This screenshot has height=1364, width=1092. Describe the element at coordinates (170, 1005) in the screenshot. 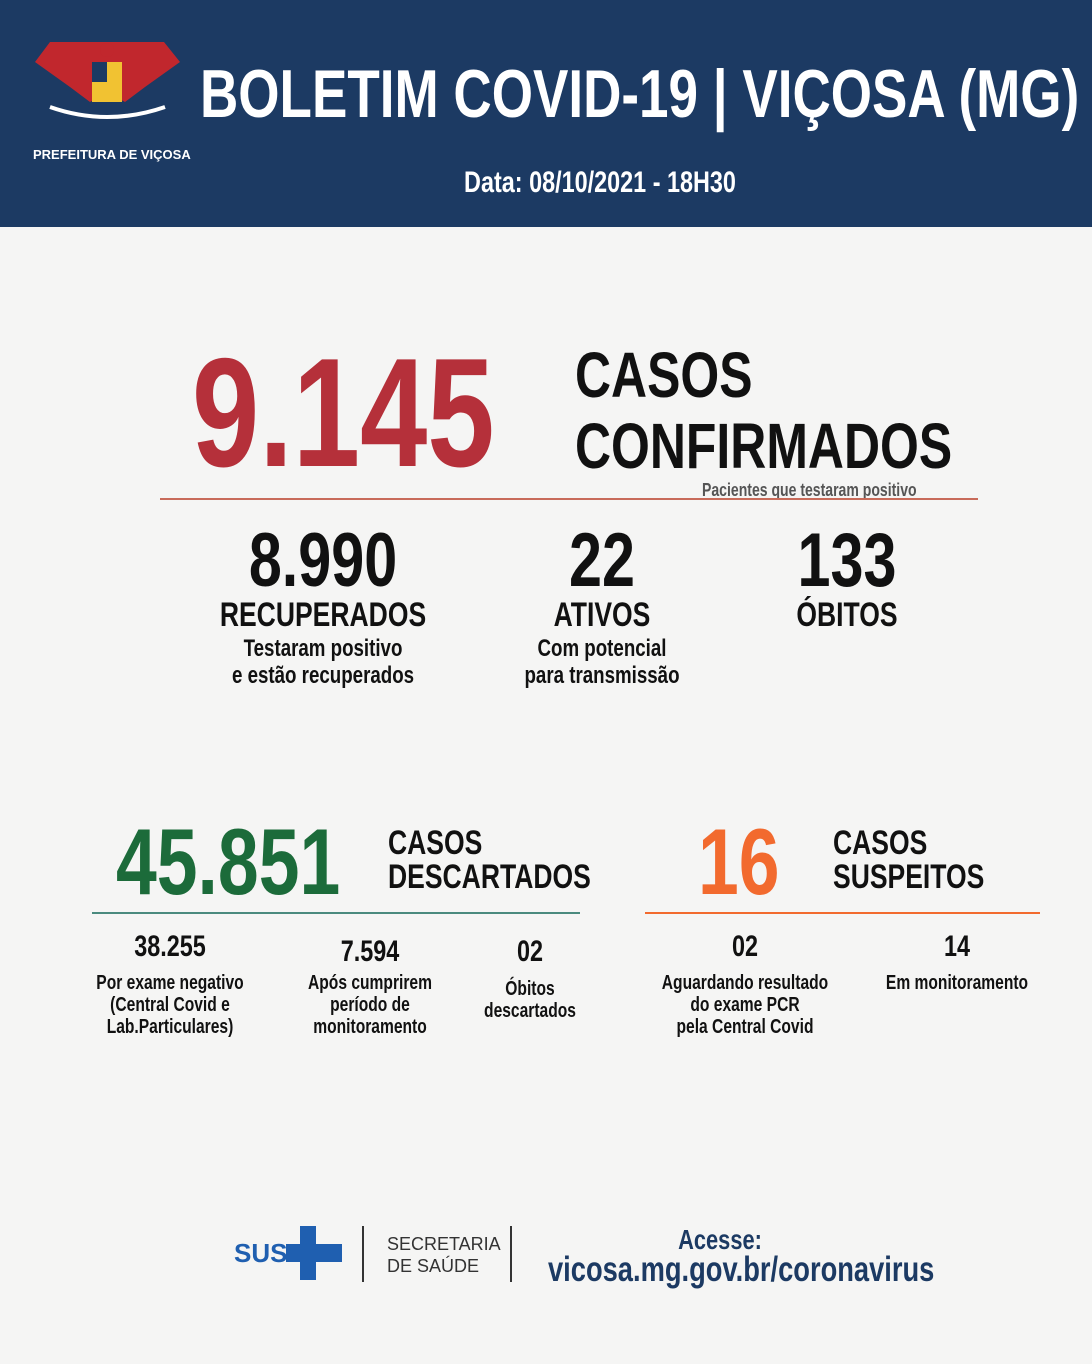

I see `breakdown-note: (Central Covid e` at that location.